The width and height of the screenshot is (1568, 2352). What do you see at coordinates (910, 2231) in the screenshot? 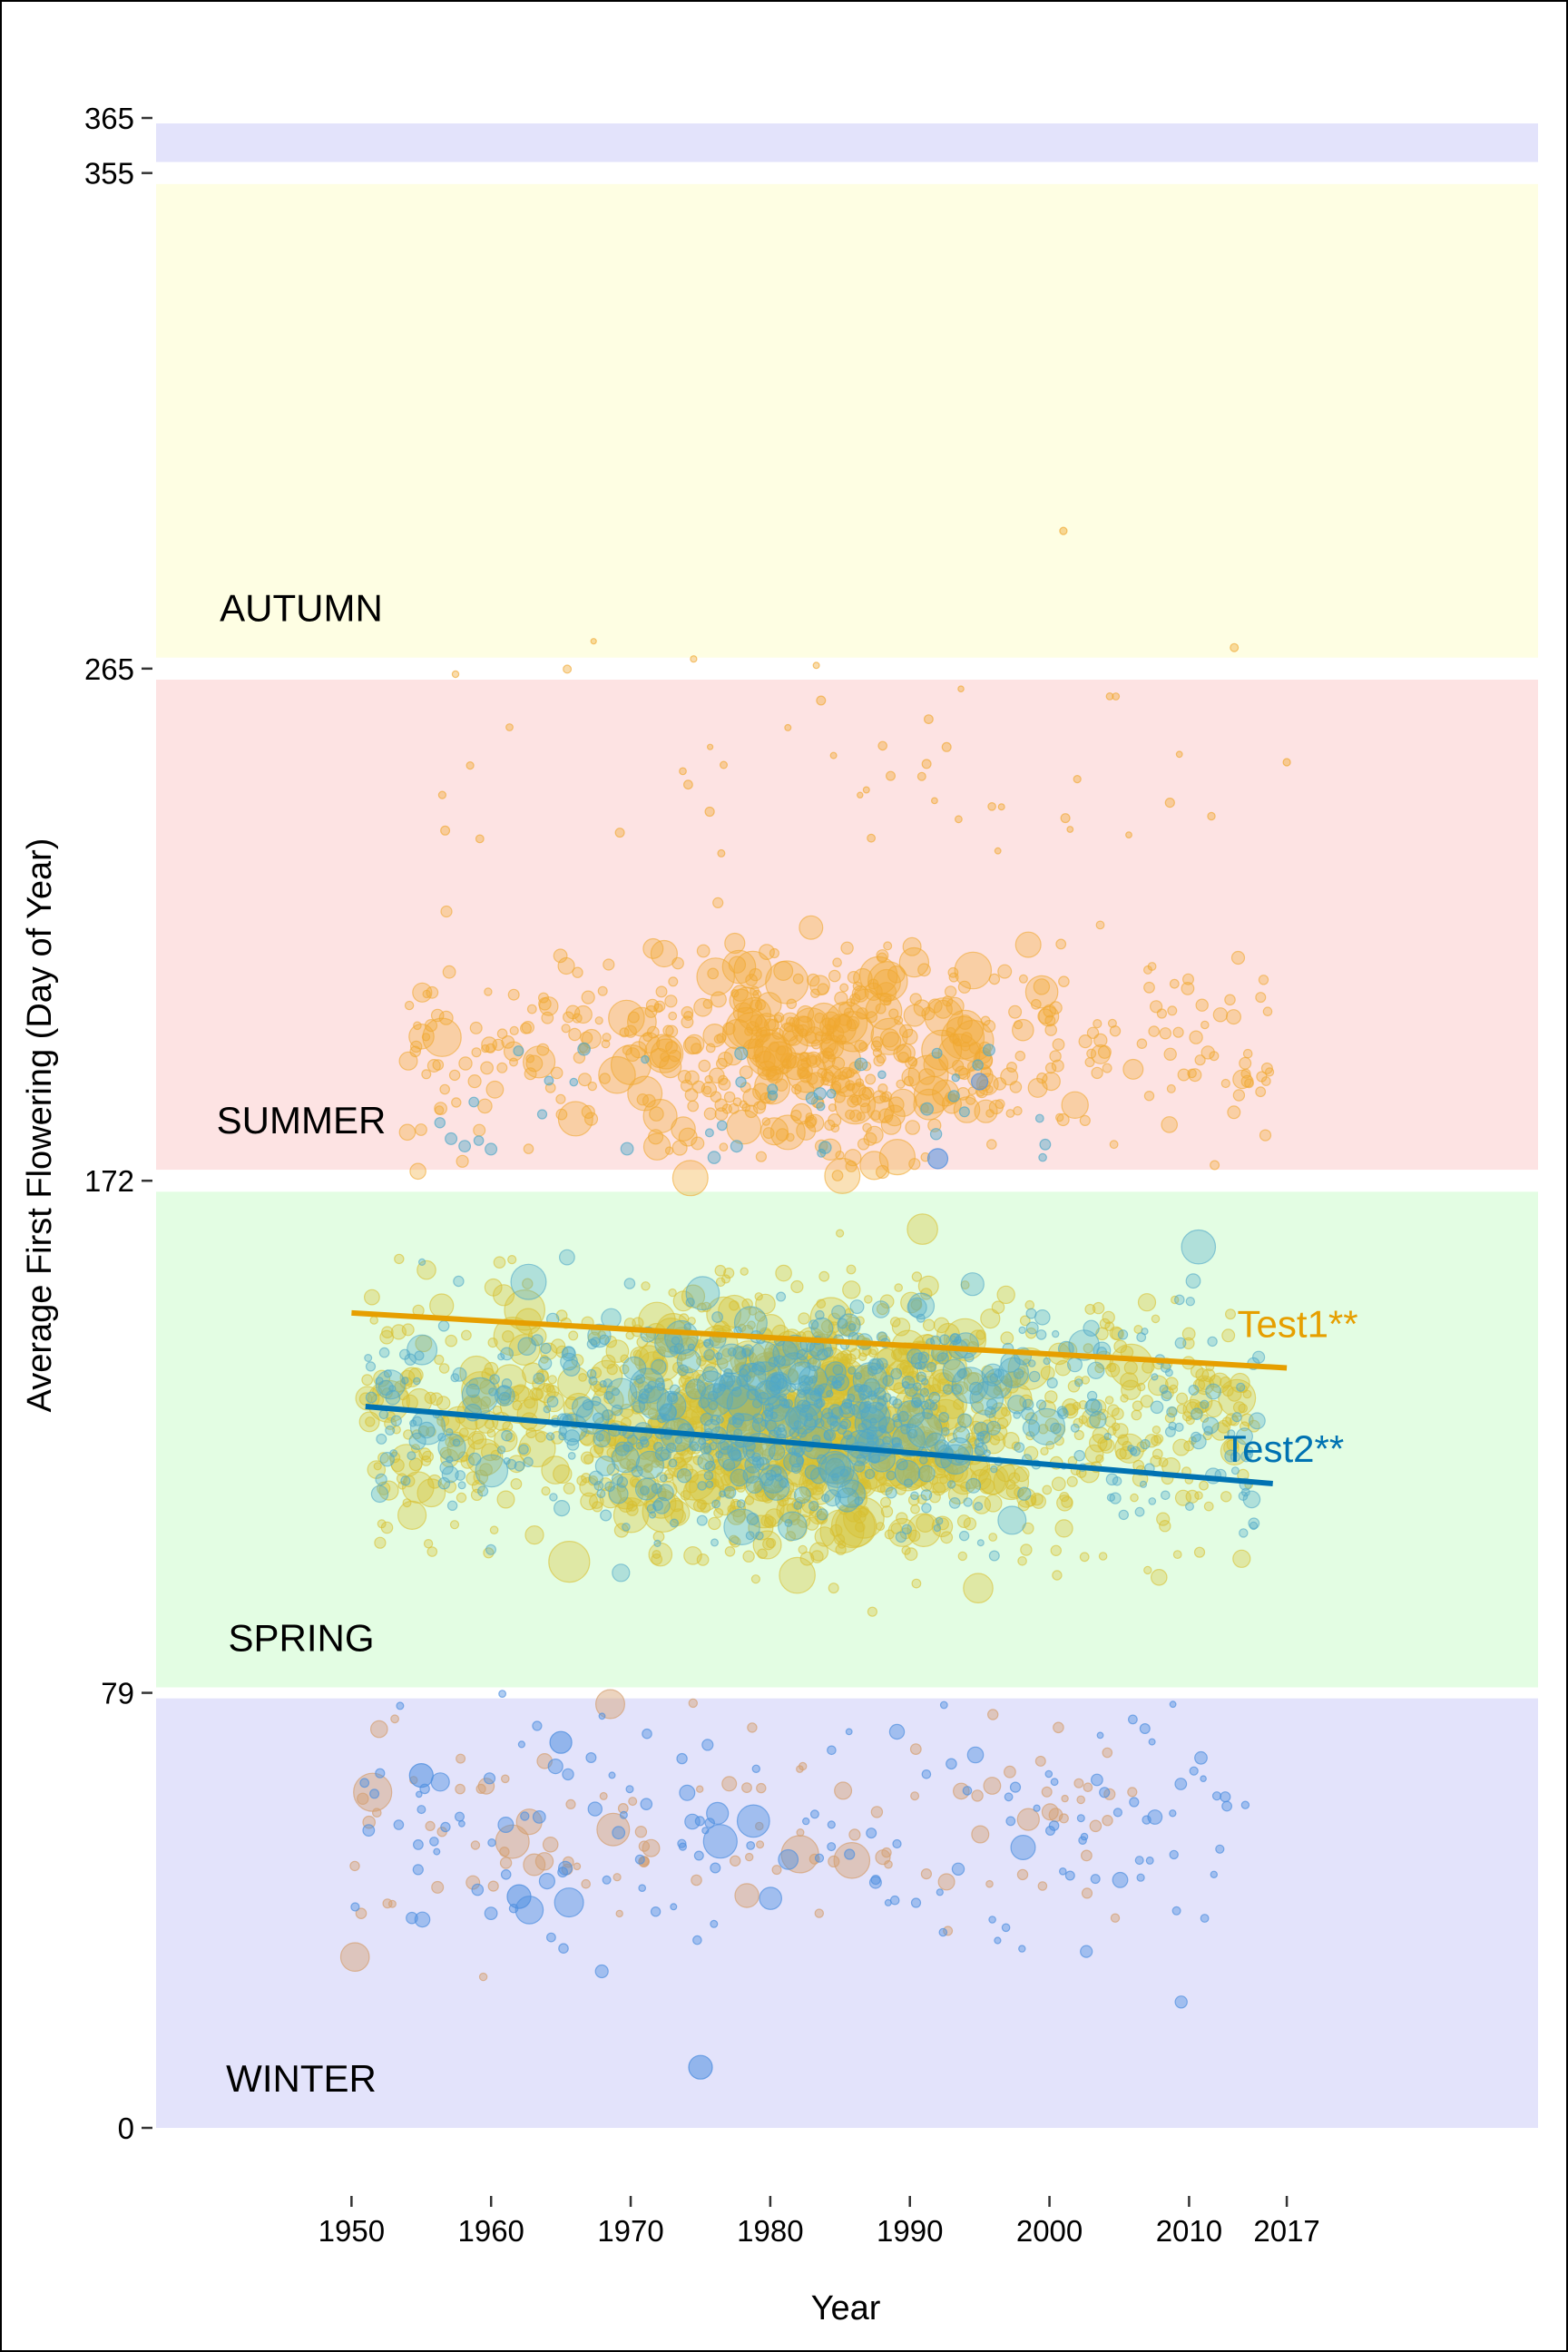
I see `x-tick-label: 1990` at bounding box center [910, 2231].